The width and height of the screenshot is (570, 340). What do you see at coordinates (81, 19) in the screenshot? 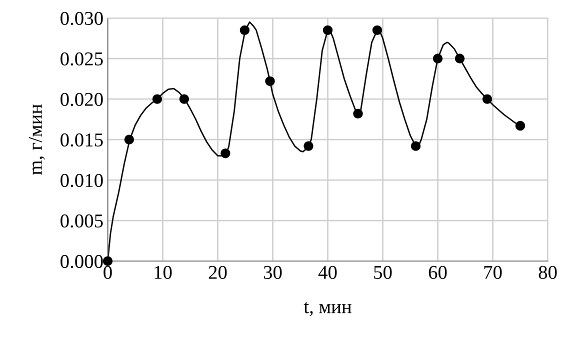
I see `y-tick-label: 0.030` at bounding box center [81, 19].